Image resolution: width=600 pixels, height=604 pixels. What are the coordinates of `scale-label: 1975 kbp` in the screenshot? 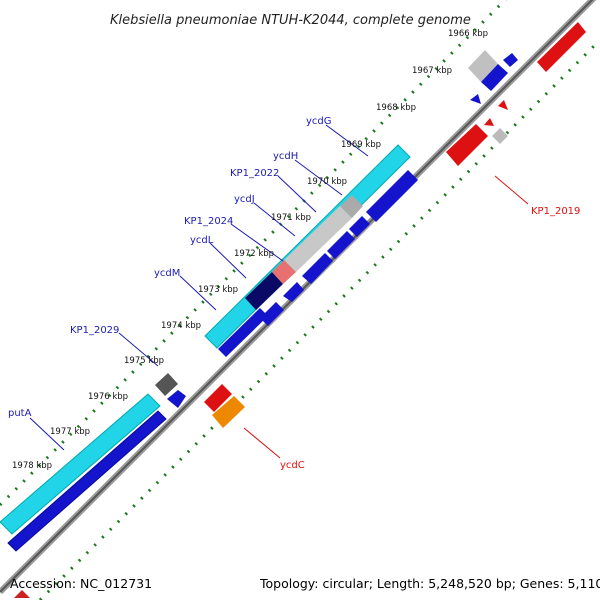 It's located at (144, 361).